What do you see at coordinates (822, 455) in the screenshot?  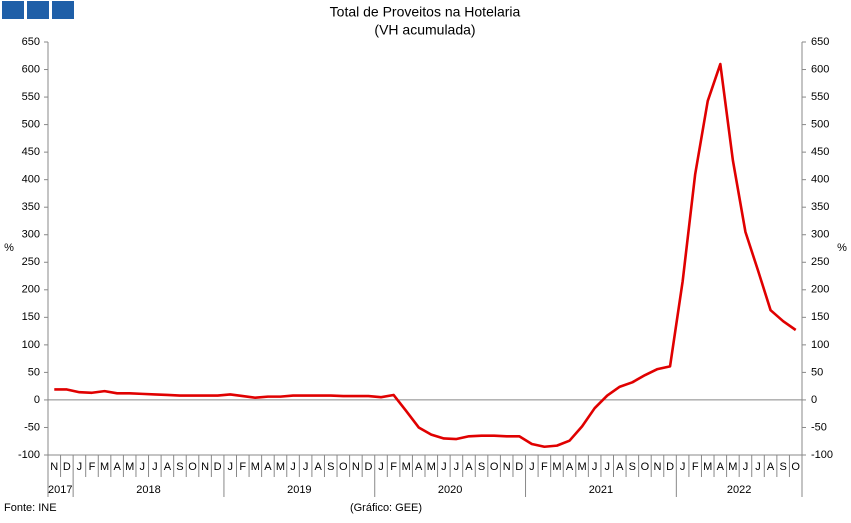 I see `y2-tick-label: -100` at bounding box center [822, 455].